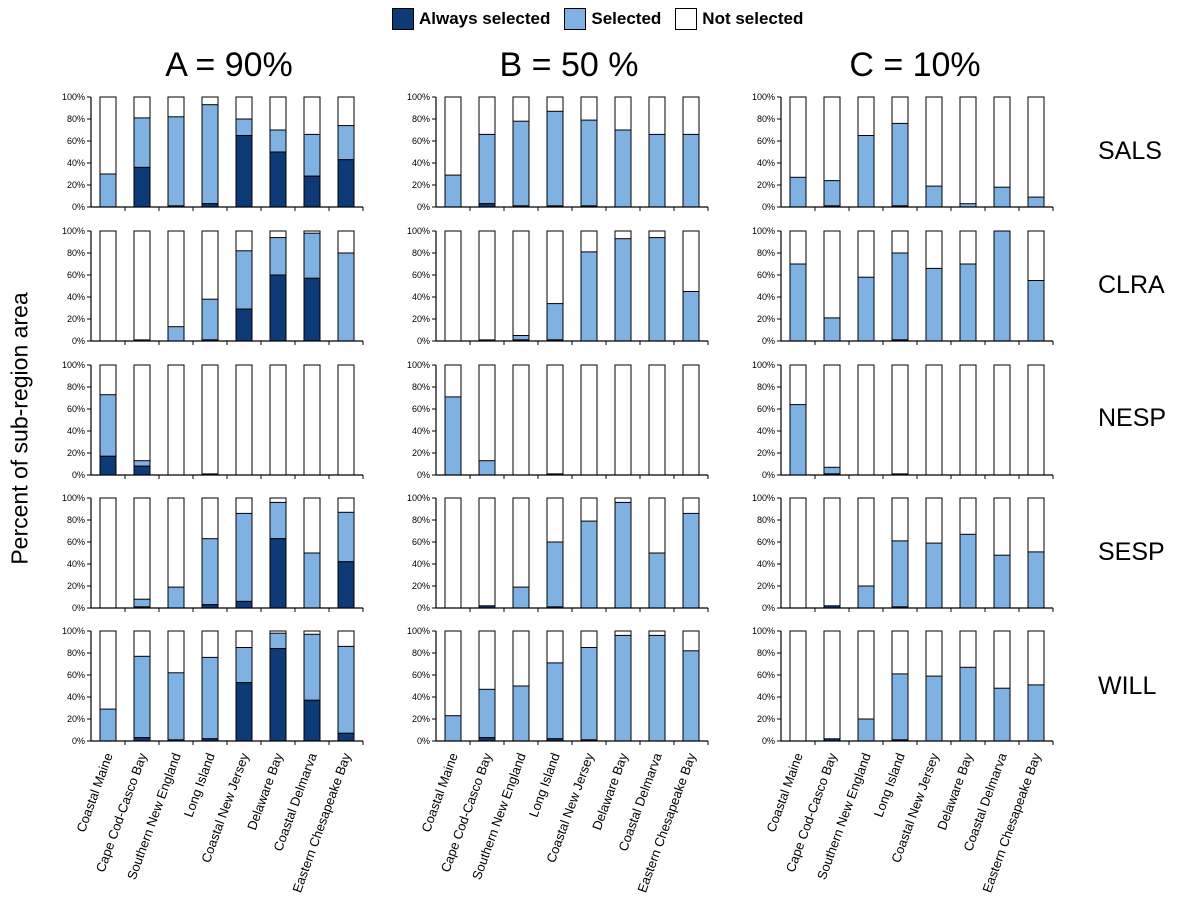 This screenshot has width=1177, height=923. Describe the element at coordinates (418, 231) in the screenshot. I see `y-tick-label-clra-b: 100%` at that location.